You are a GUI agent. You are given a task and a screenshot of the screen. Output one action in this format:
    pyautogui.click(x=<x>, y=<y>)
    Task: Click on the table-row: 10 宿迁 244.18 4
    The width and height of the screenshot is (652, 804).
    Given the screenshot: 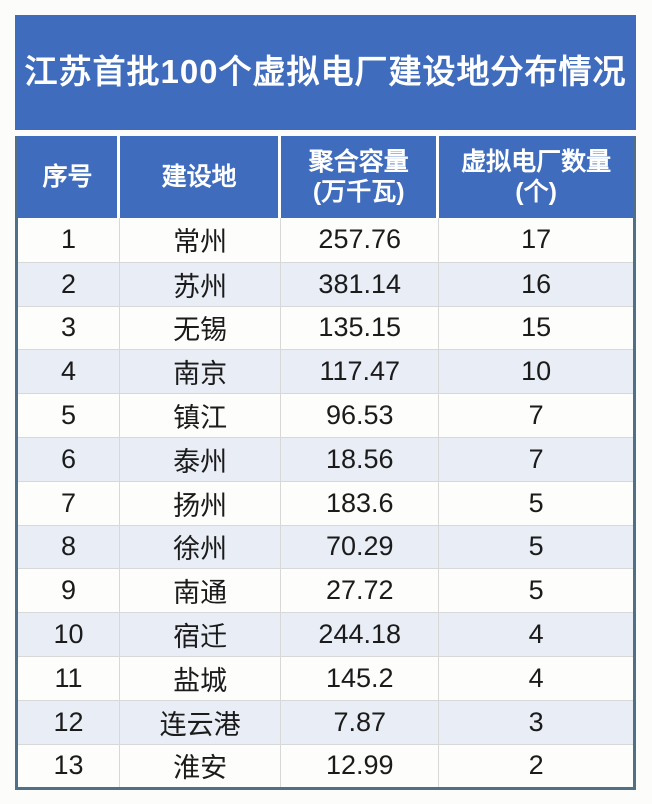 What is the action you would take?
    pyautogui.click(x=325, y=634)
    